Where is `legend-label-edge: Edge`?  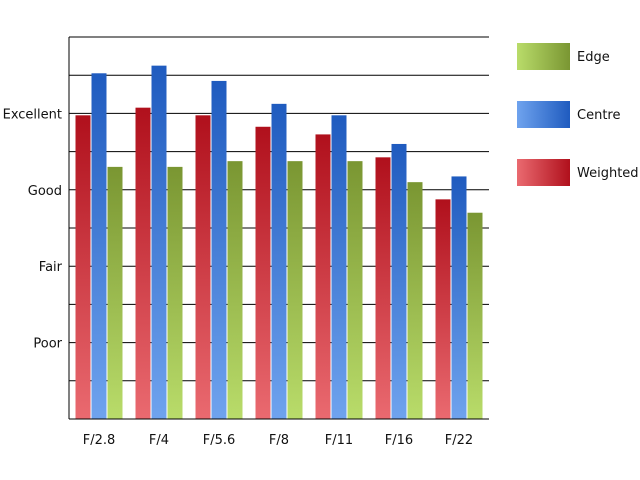
legend-label-edge: Edge is located at coordinates (593, 57).